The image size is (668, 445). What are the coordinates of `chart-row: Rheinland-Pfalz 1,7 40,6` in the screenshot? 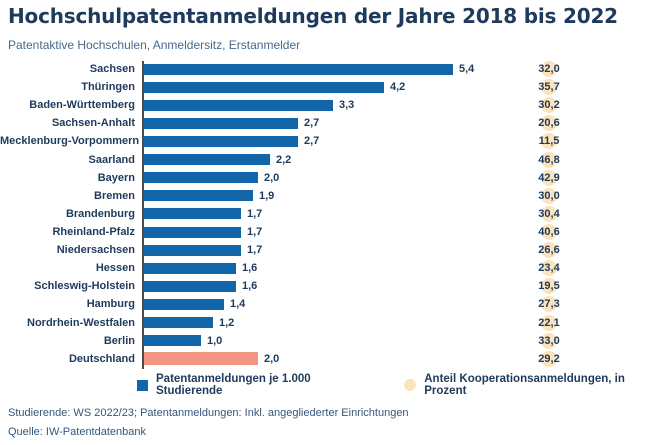 It's located at (334, 232).